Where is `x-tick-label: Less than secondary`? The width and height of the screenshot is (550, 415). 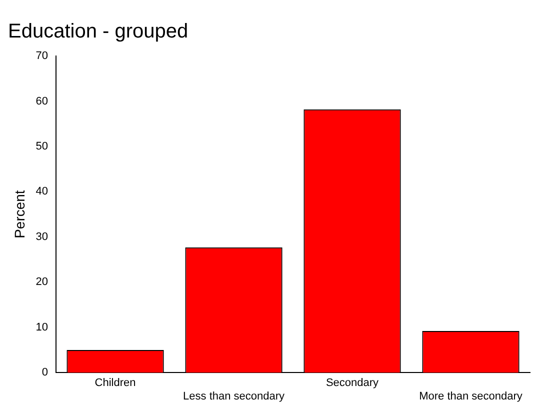
x-tick-label: Less than secondary is located at coordinates (234, 396).